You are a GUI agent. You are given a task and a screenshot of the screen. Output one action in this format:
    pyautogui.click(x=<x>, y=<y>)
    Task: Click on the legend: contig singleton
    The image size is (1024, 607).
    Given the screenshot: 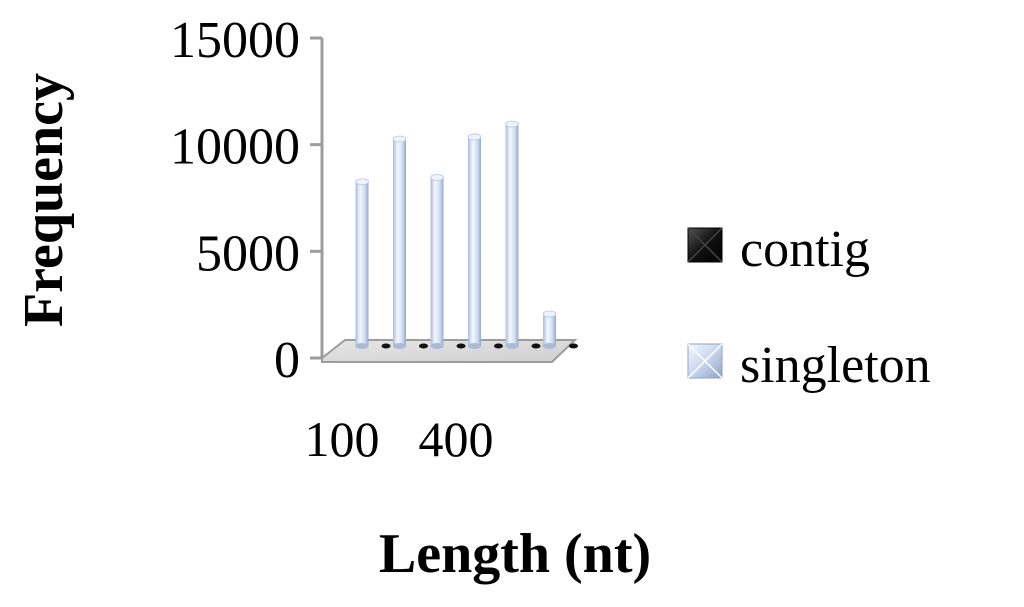 What is the action you would take?
    pyautogui.click(x=809, y=307)
    